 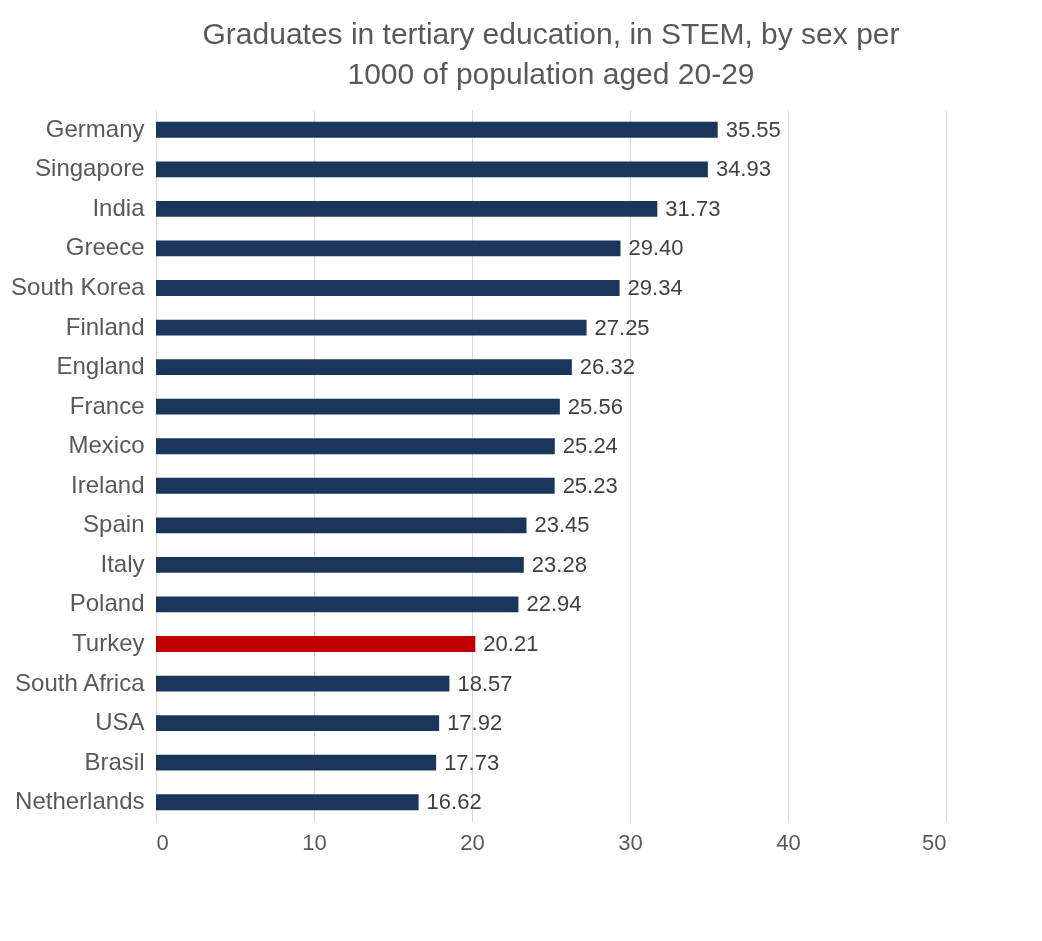 I want to click on x-tick-label: 30, so click(x=630, y=842).